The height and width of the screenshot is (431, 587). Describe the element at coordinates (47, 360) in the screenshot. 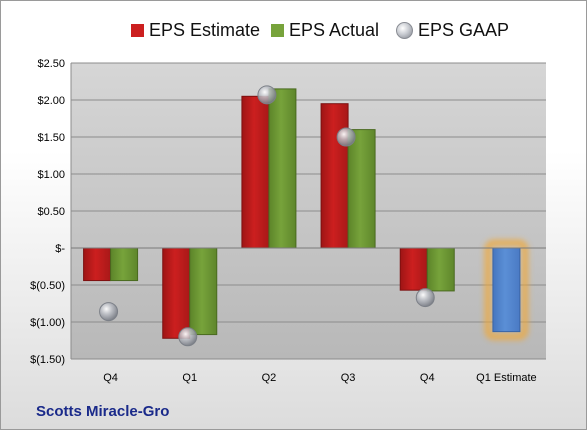

I see `y-tick-label: $(1.50)` at that location.